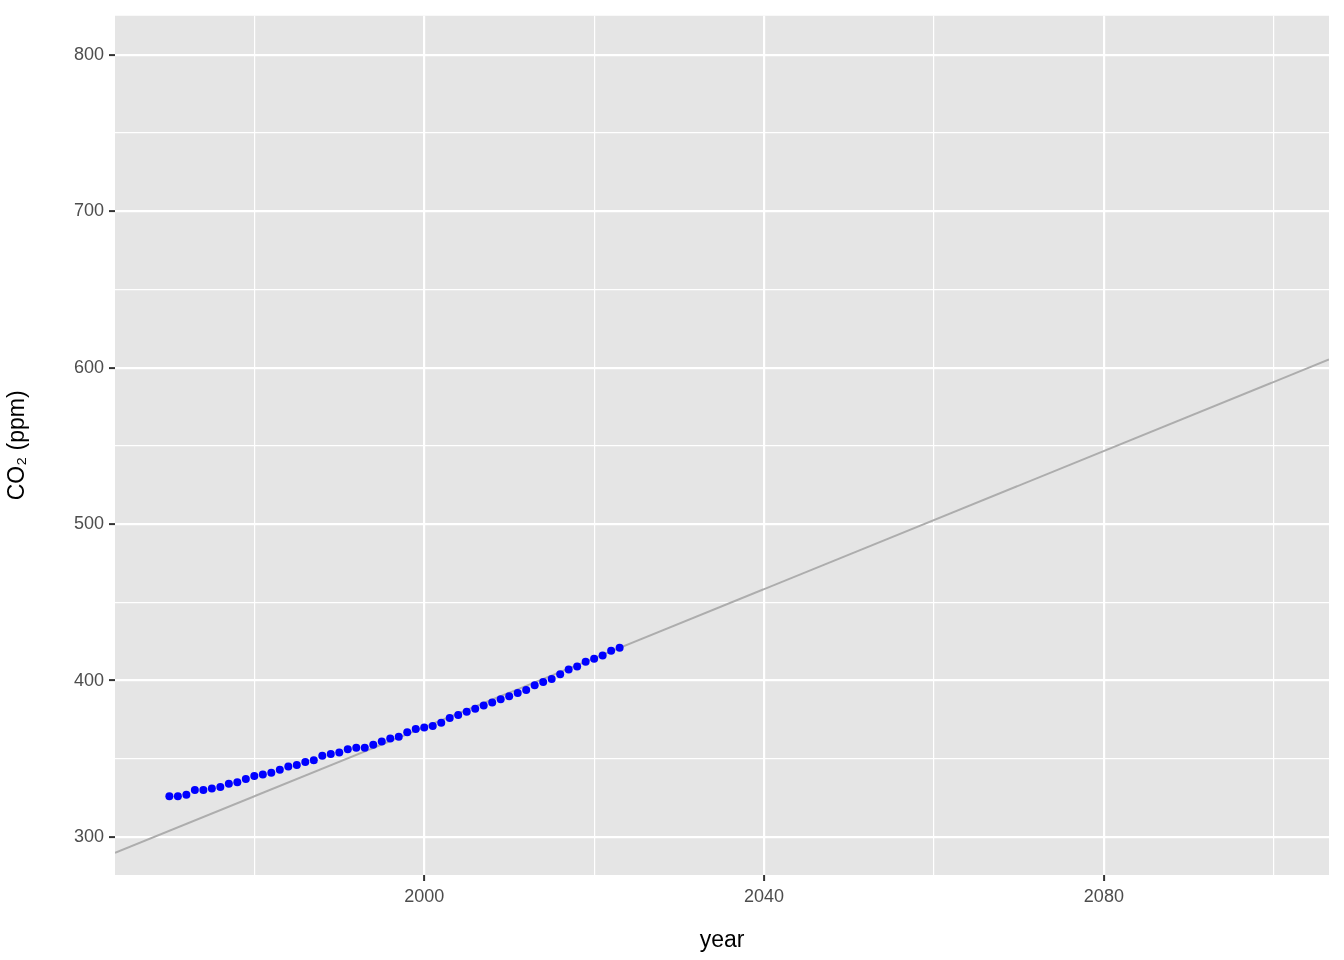  Describe the element at coordinates (1103, 895) in the screenshot. I see `x-tick-label: 2080` at that location.